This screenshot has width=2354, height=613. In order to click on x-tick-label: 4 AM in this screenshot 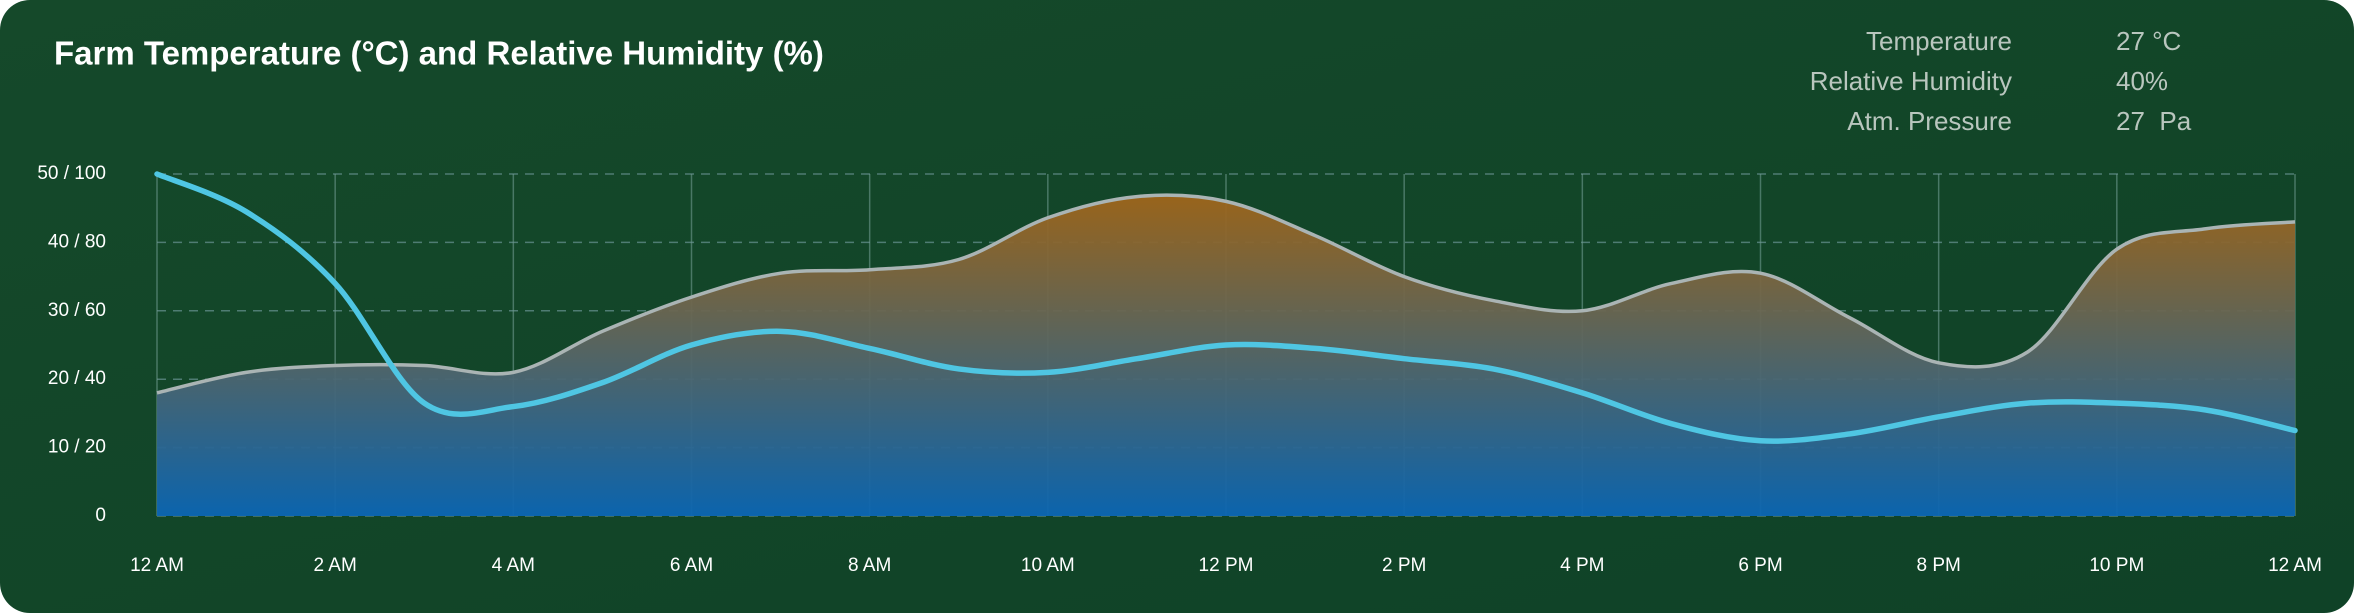, I will do `click(513, 565)`.